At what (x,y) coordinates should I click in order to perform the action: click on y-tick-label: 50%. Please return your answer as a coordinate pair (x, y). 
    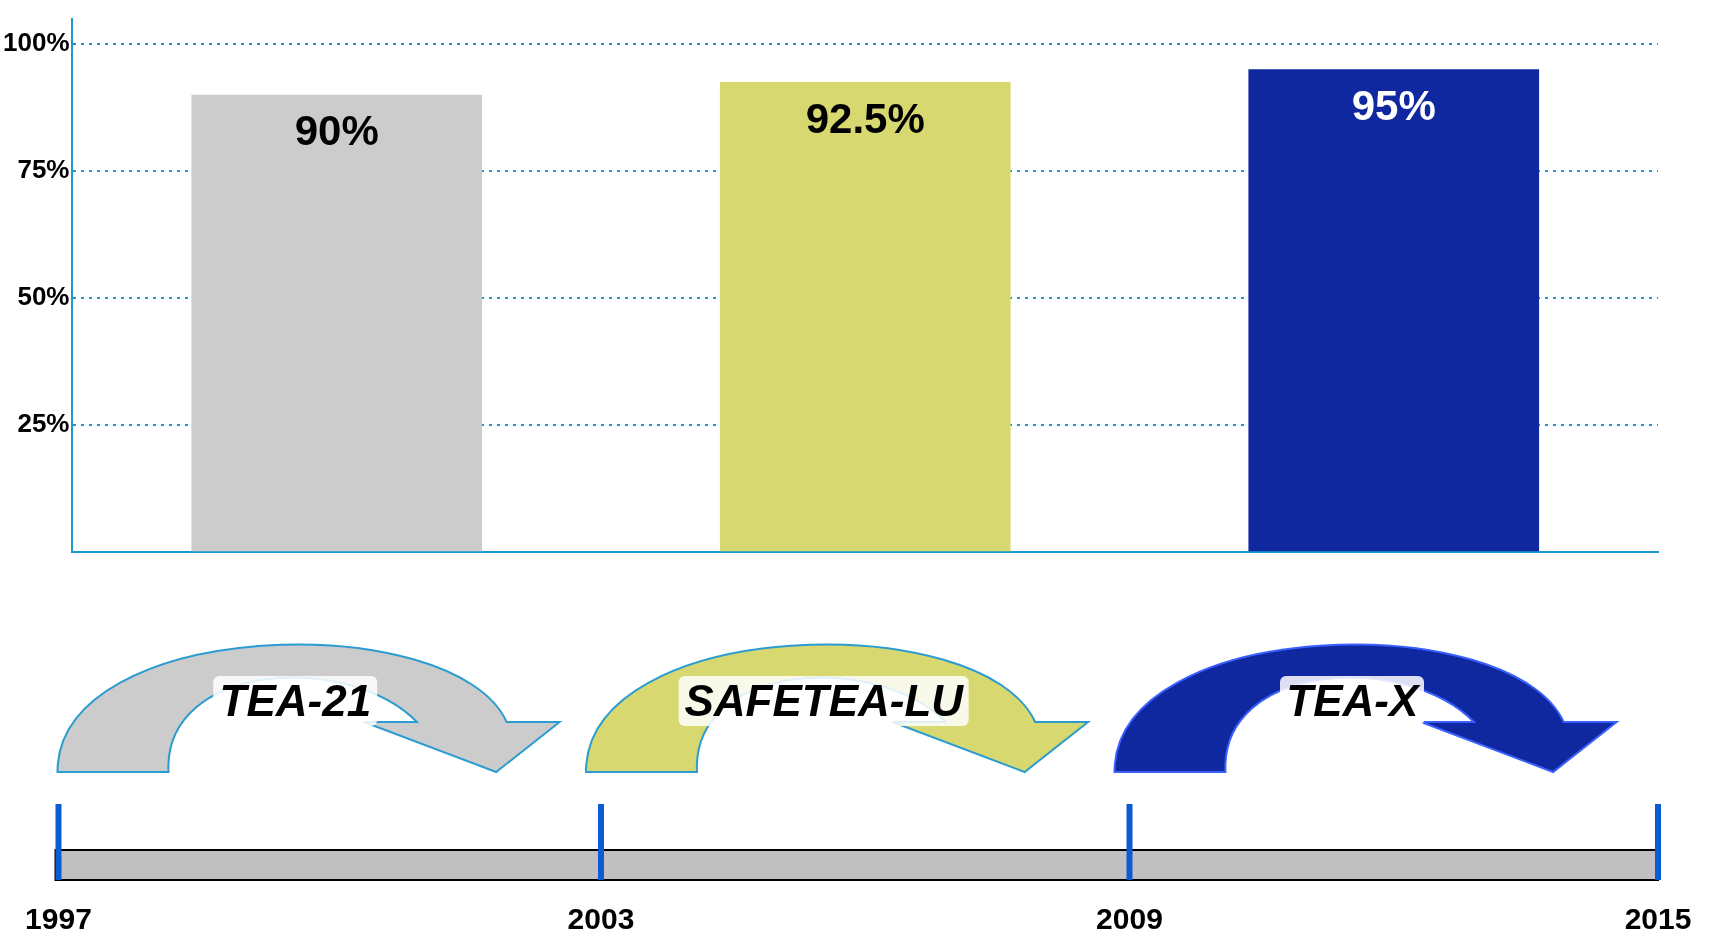
    Looking at the image, I should click on (43, 295).